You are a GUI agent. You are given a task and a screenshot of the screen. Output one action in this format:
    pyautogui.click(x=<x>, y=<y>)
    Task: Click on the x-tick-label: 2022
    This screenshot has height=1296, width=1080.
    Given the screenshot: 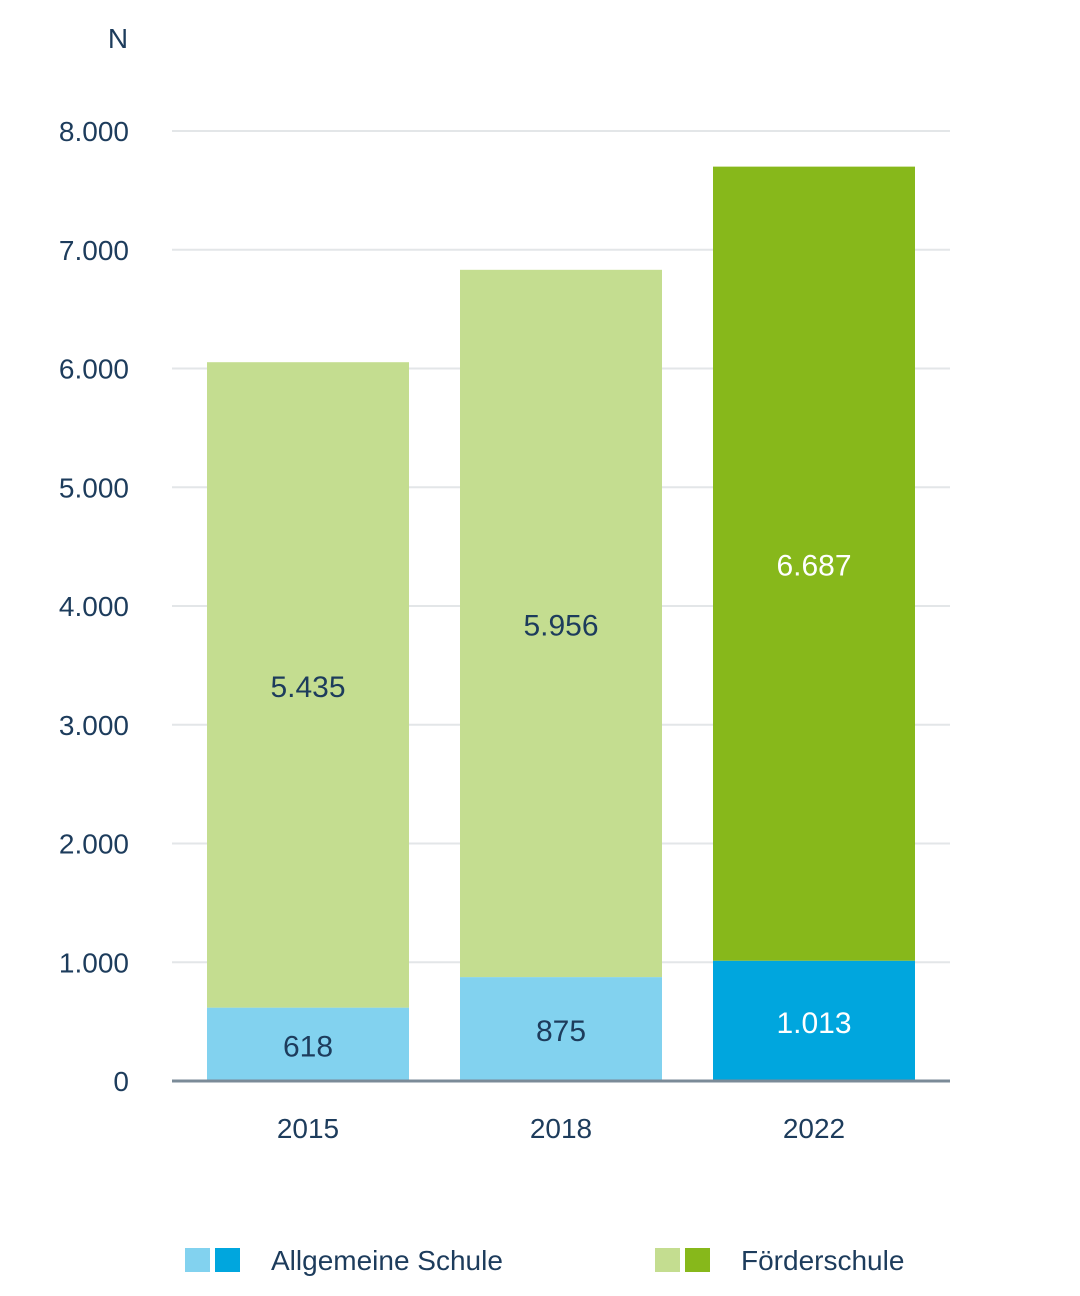 What is the action you would take?
    pyautogui.click(x=814, y=1128)
    